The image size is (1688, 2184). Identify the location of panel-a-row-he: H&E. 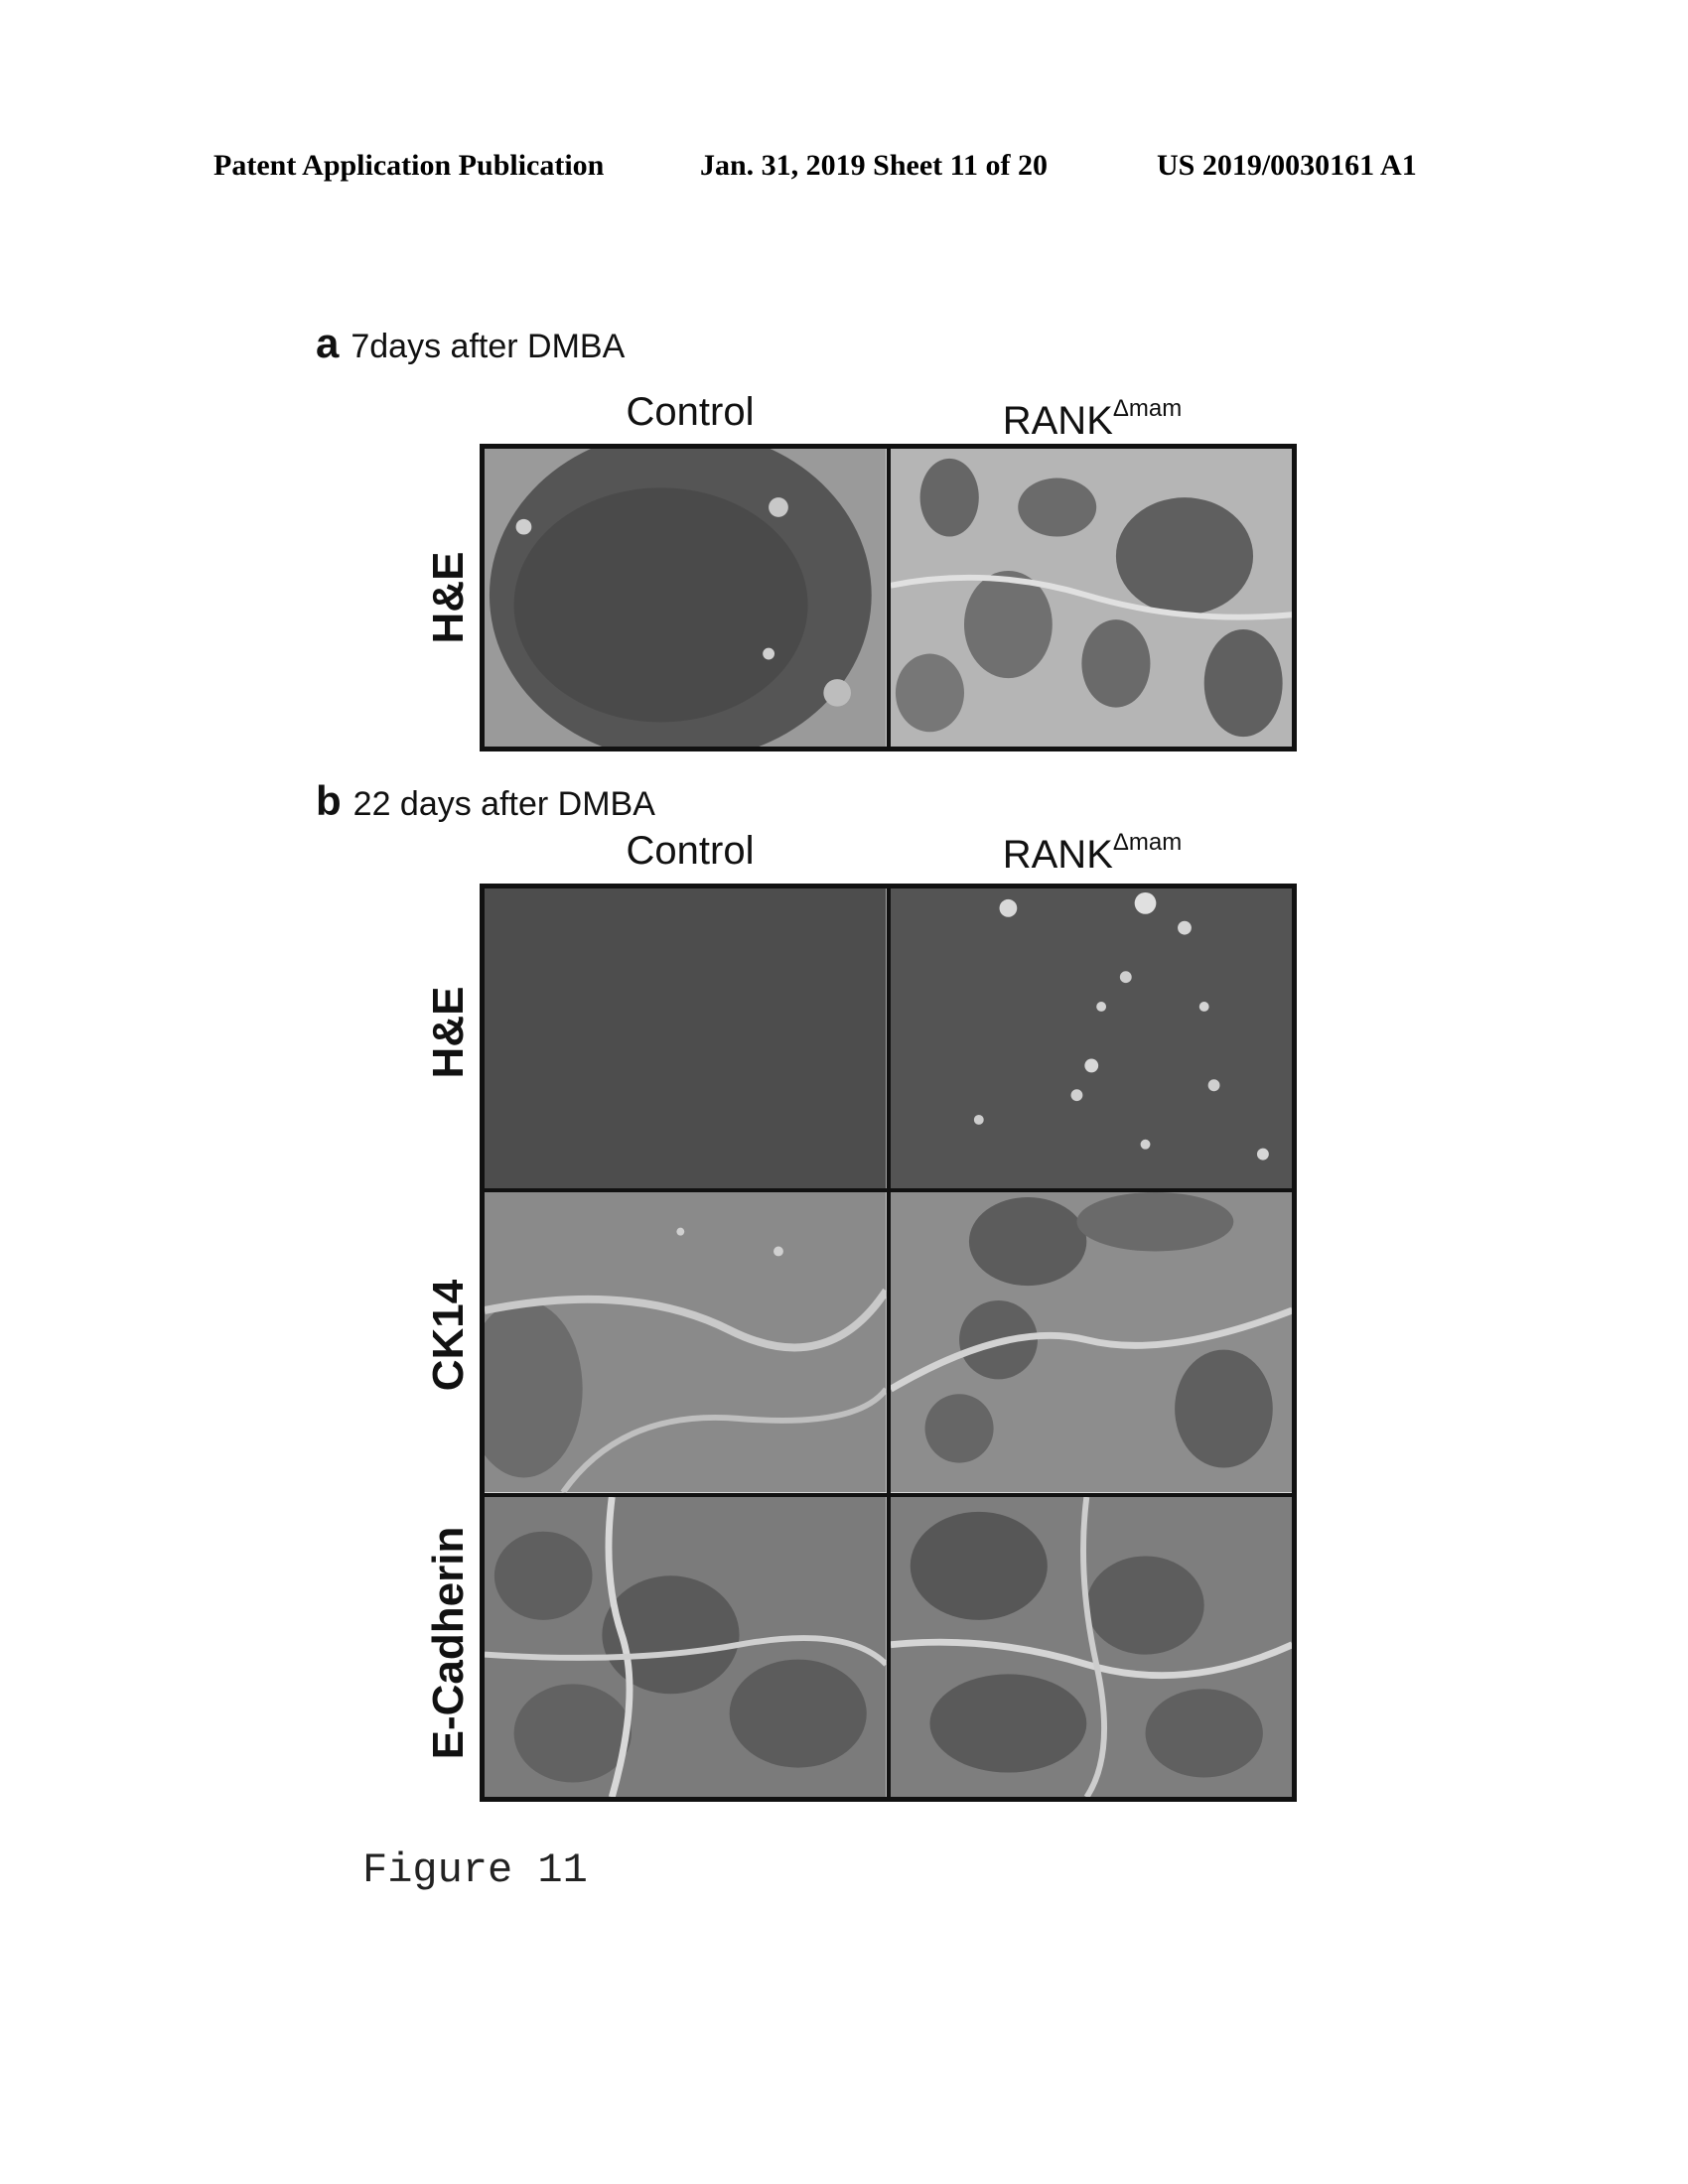
(449, 598).